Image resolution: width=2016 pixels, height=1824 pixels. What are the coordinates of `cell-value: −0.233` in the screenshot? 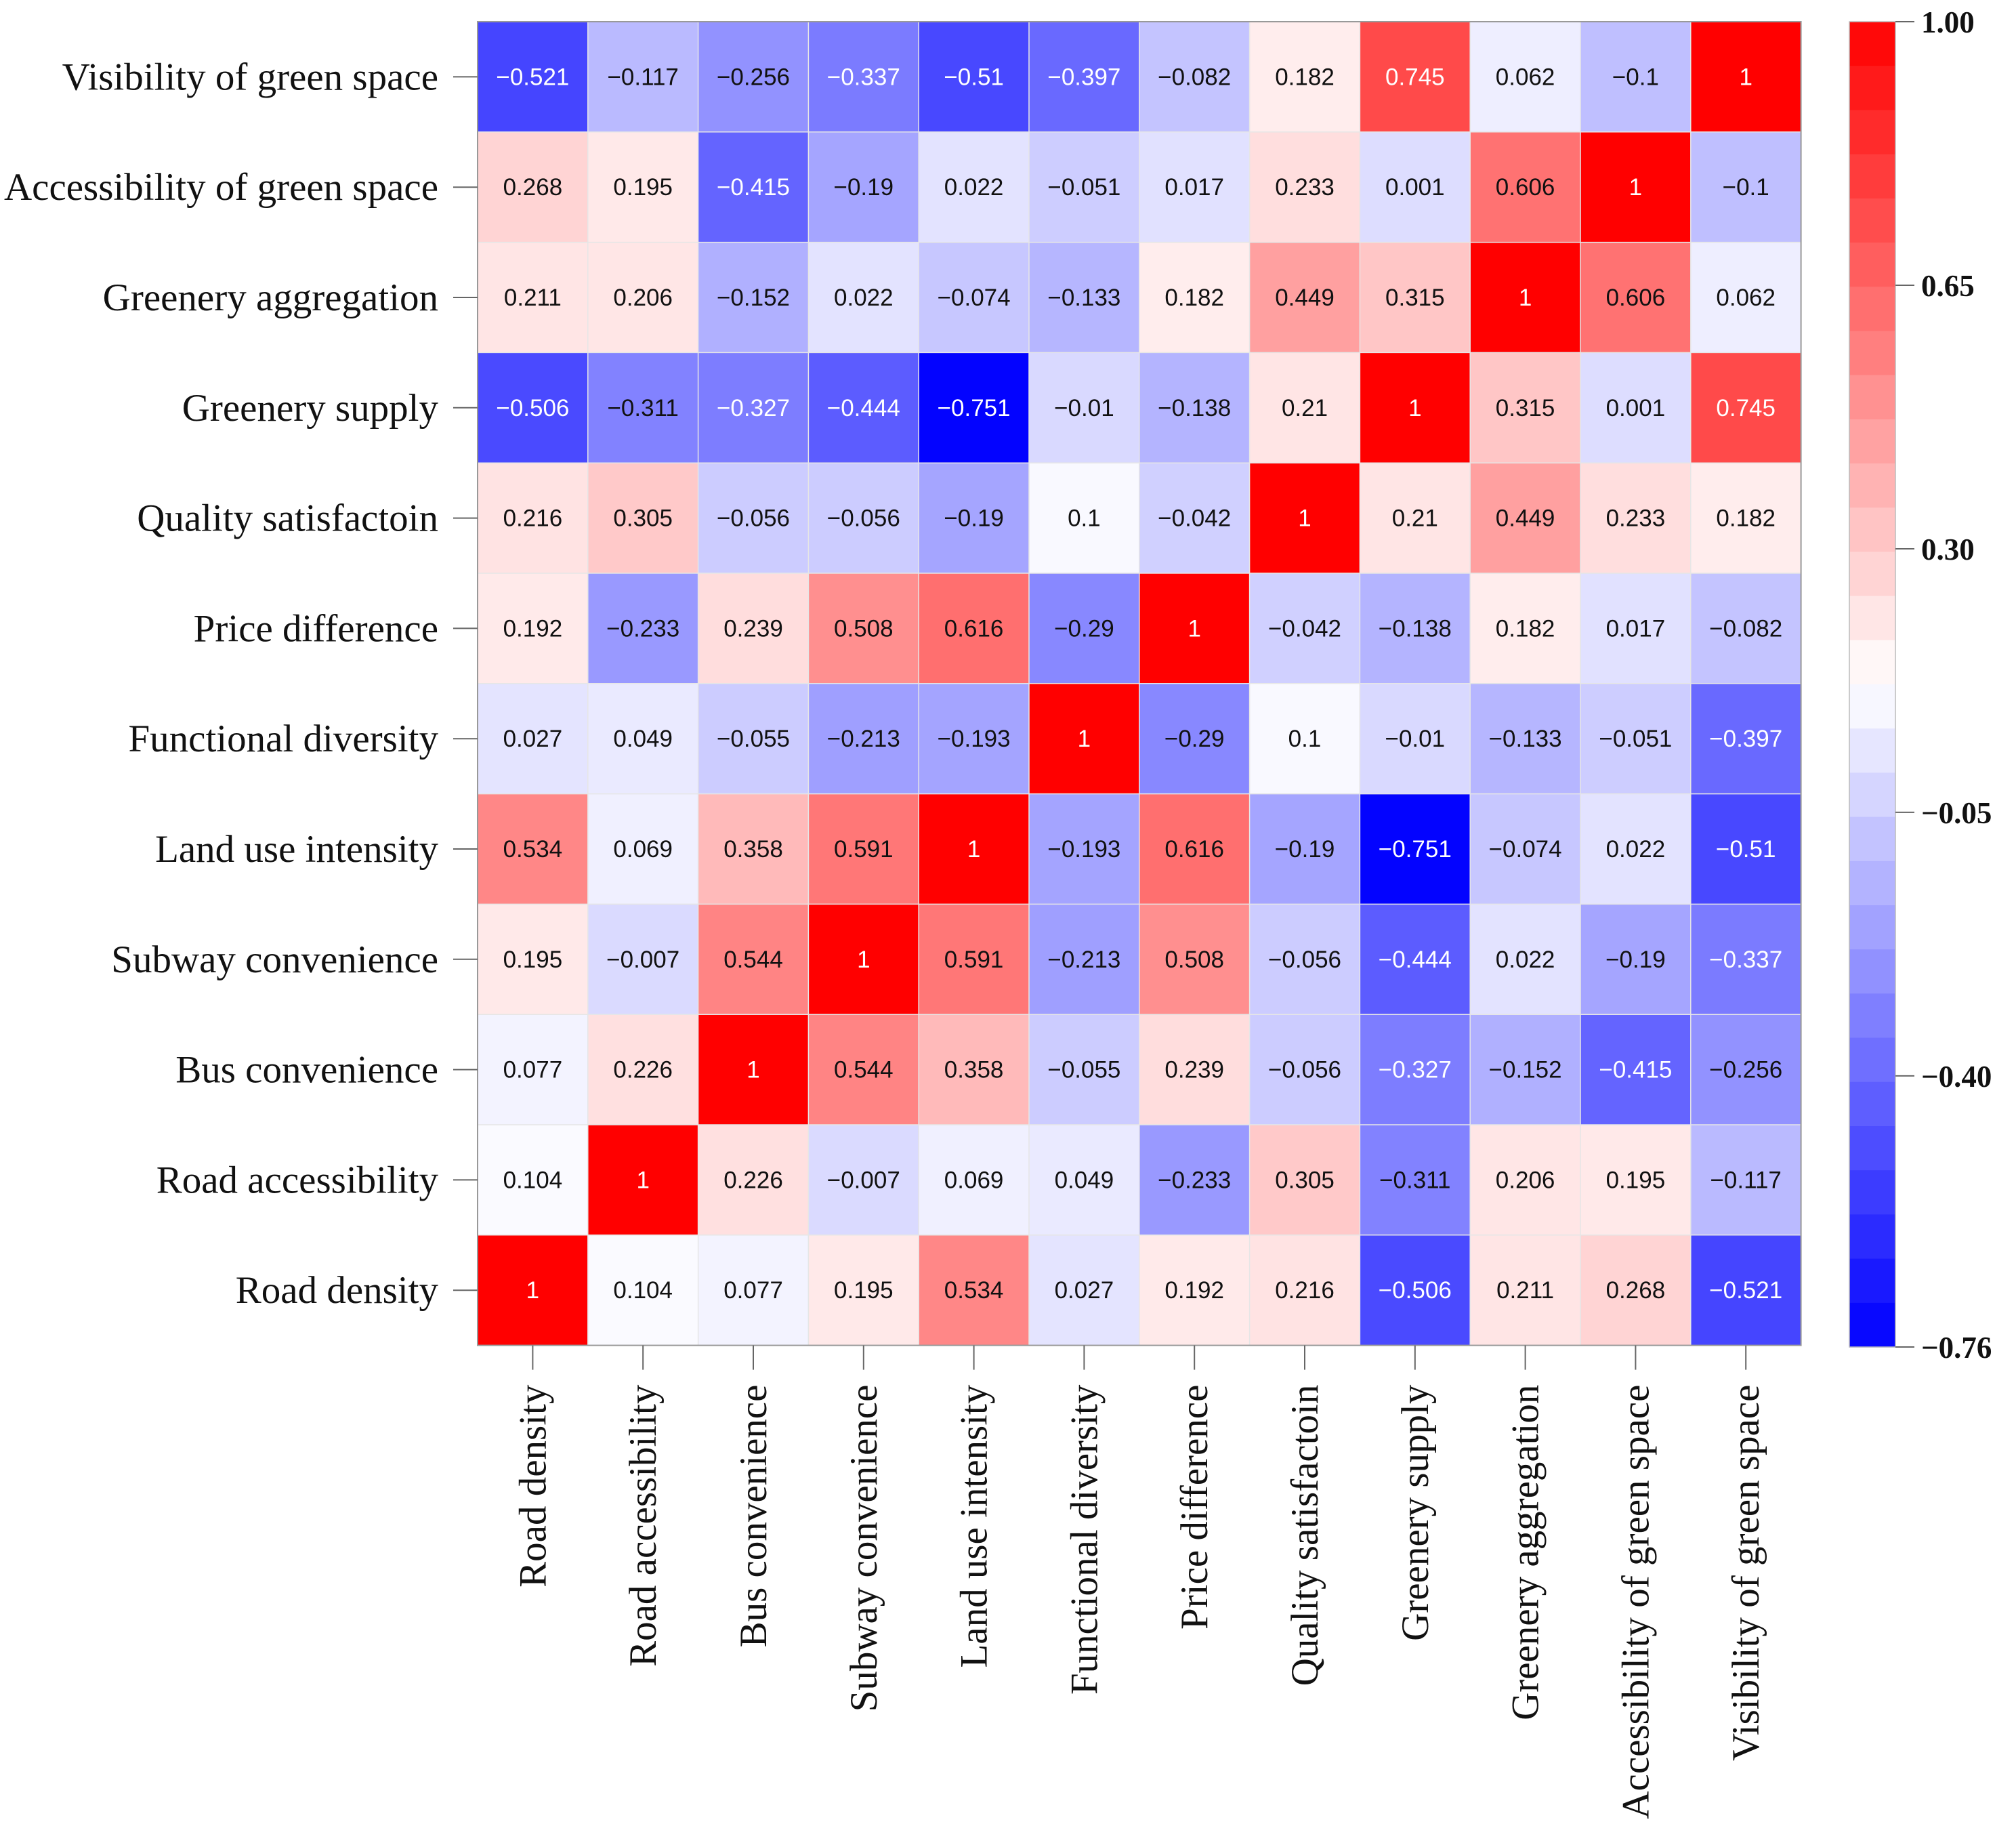 It's located at (642, 628).